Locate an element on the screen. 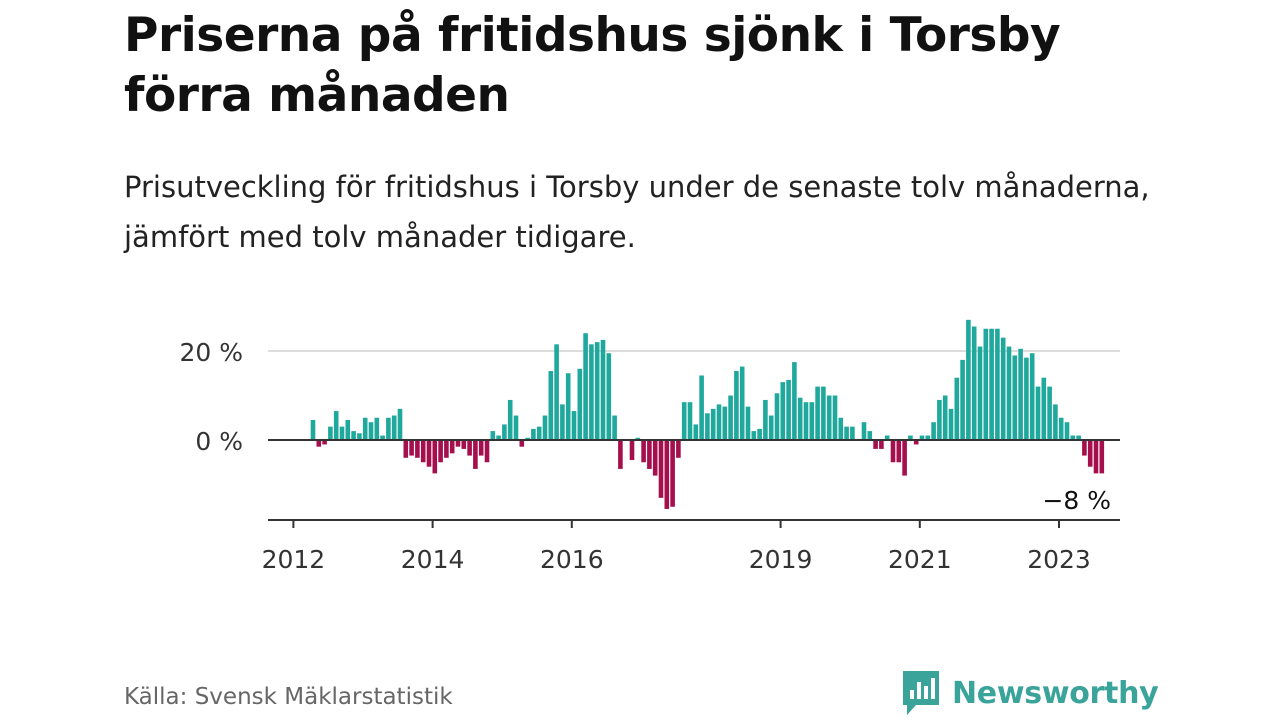  source-note: Källa: Svensk Mäklarstatistik is located at coordinates (288, 697).